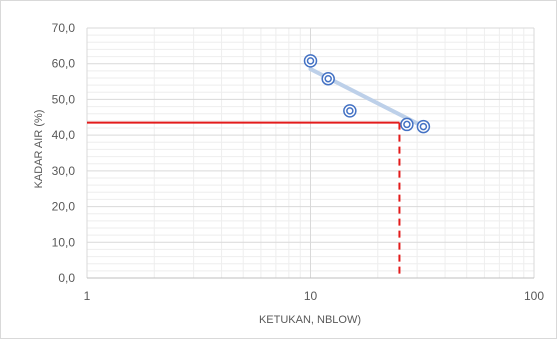  I want to click on y-tick-label: 70,0, so click(64, 28).